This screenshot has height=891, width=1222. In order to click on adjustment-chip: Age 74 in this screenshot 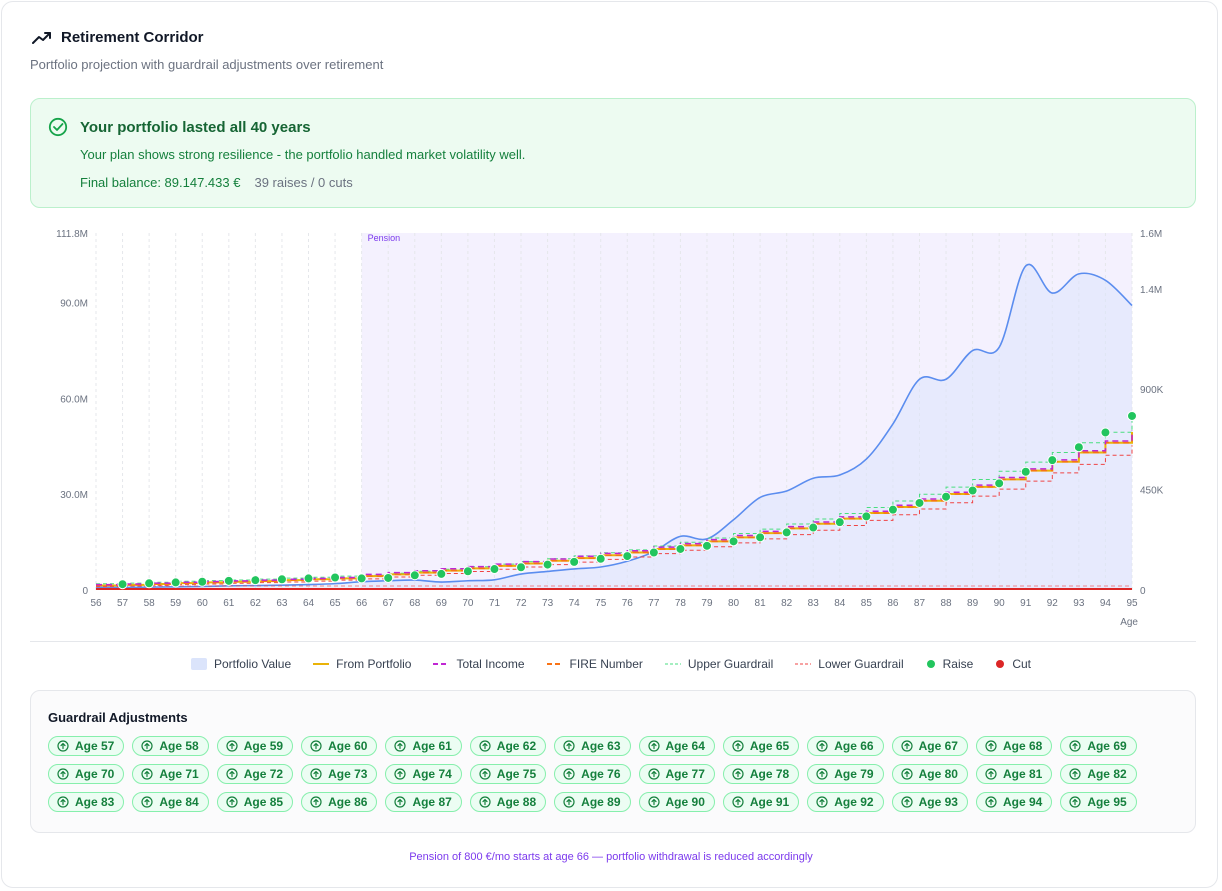, I will do `click(423, 774)`.